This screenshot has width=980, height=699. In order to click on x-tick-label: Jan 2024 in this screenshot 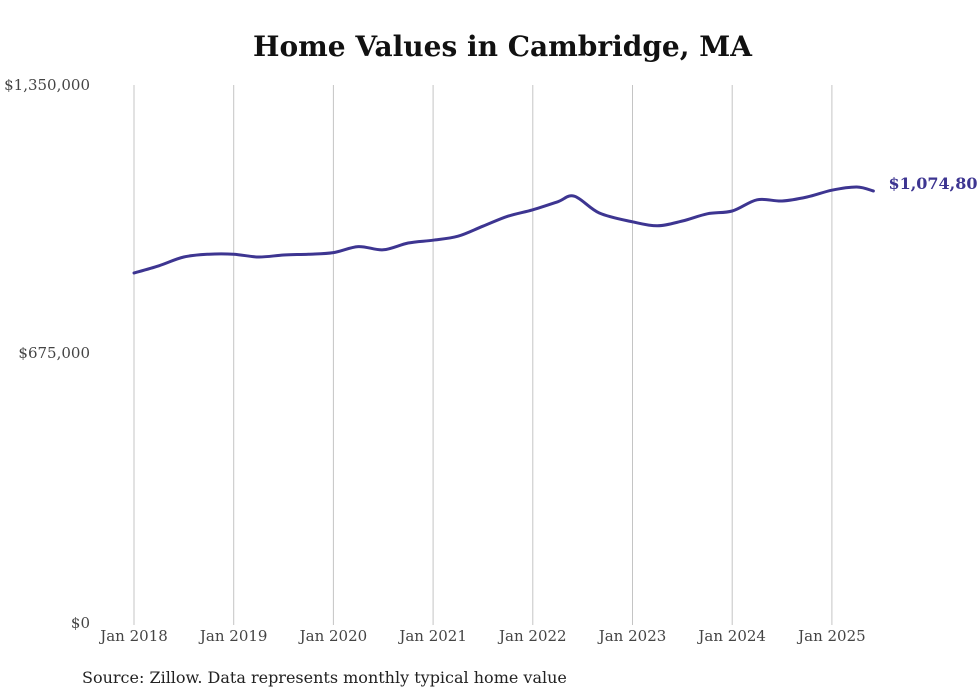, I will do `click(731, 636)`.